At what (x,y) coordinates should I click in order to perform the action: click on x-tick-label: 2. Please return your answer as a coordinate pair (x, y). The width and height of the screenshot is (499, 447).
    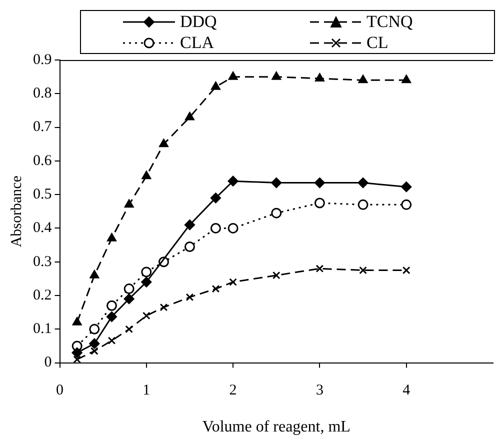
    Looking at the image, I should click on (233, 390).